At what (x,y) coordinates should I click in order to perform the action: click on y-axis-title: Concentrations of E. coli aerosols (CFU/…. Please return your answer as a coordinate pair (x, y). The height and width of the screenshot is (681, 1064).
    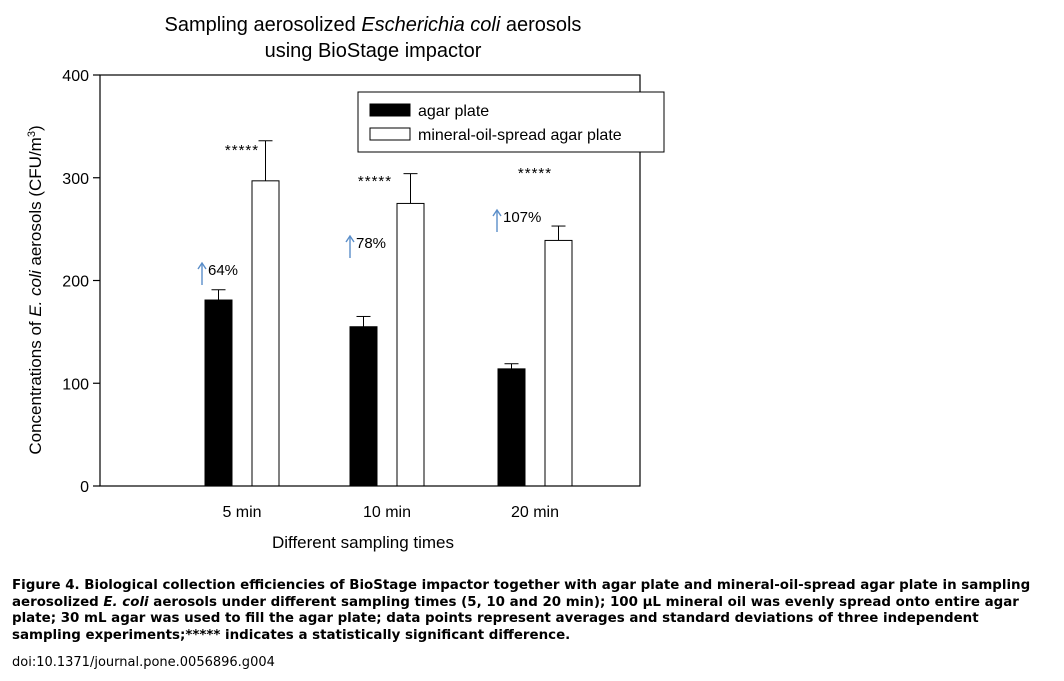
    Looking at the image, I should click on (35, 289).